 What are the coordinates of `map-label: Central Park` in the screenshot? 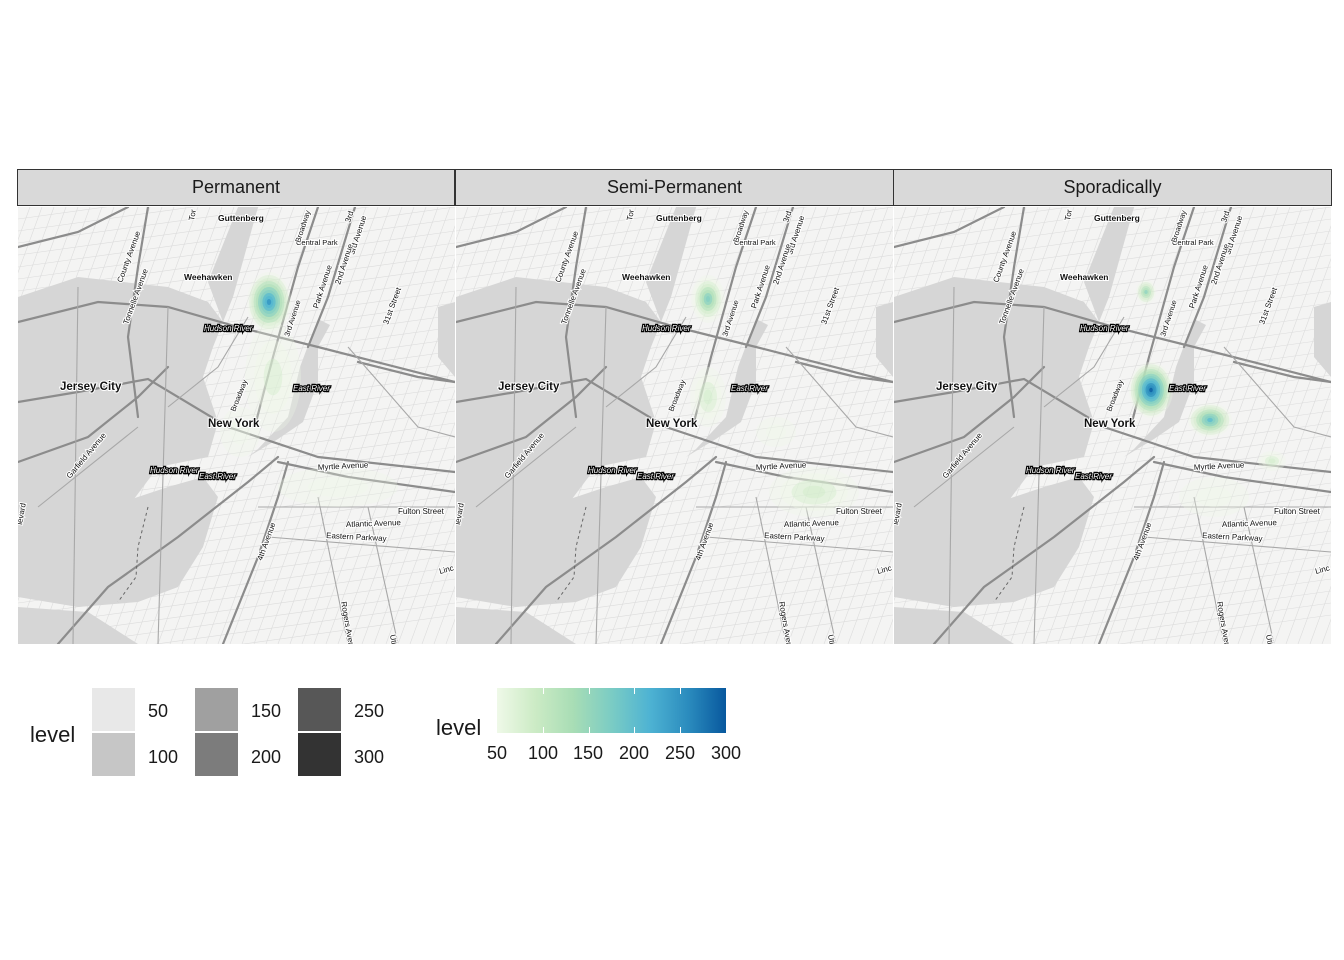 It's located at (317, 242).